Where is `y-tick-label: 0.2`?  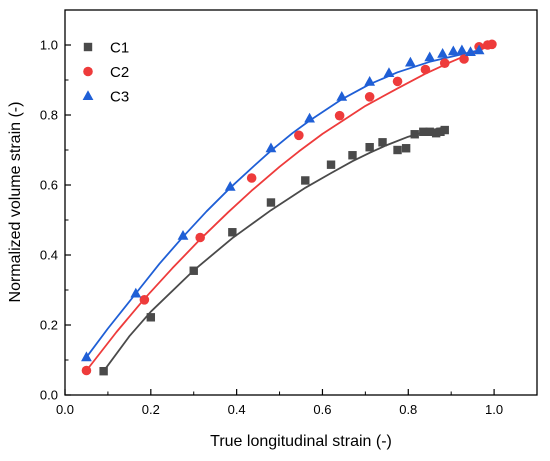
y-tick-label: 0.2 is located at coordinates (49, 325).